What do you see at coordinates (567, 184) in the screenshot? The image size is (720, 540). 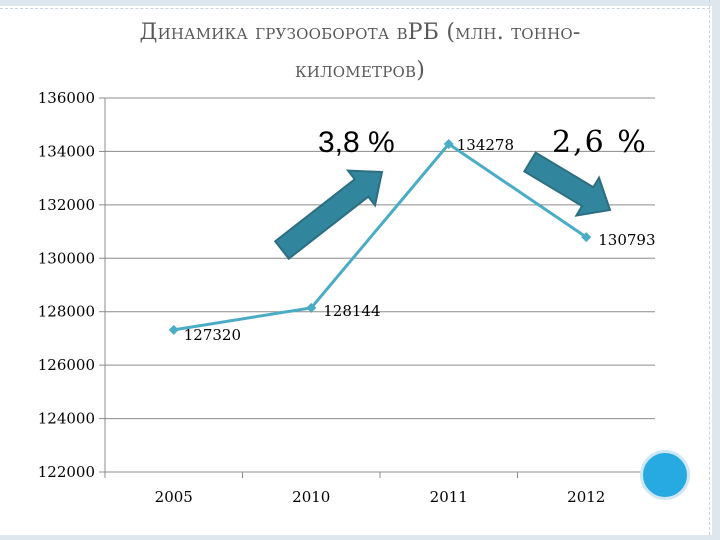 I see `decline-arrow-down` at bounding box center [567, 184].